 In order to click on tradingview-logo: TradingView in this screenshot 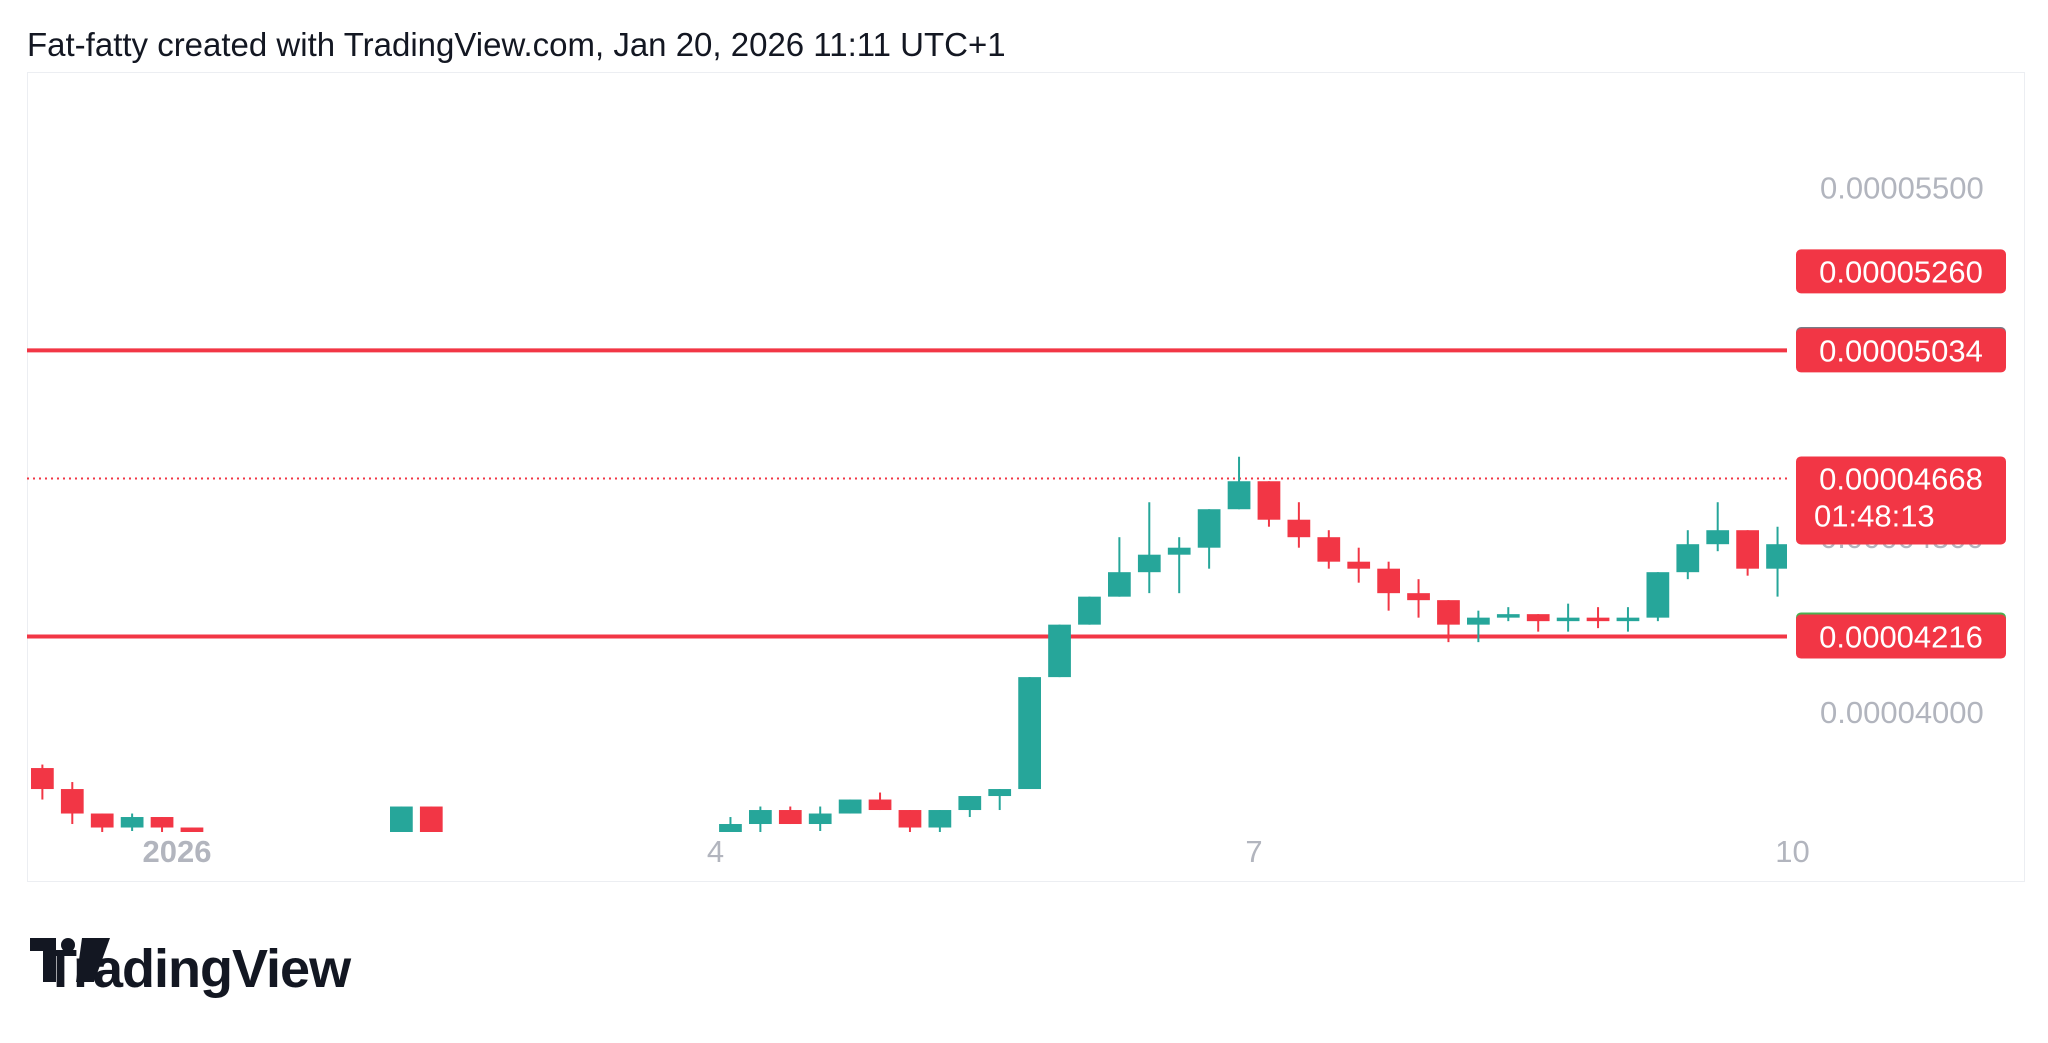, I will do `click(190, 969)`.